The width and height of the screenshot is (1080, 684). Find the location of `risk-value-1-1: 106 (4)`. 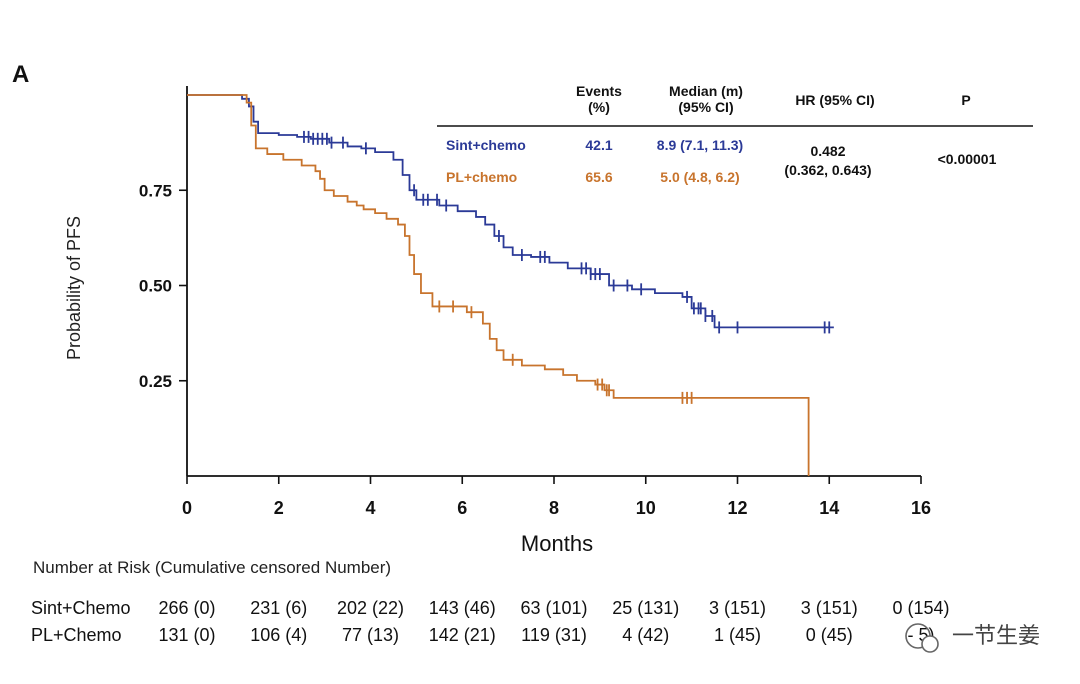

risk-value-1-1: 106 (4) is located at coordinates (278, 635).